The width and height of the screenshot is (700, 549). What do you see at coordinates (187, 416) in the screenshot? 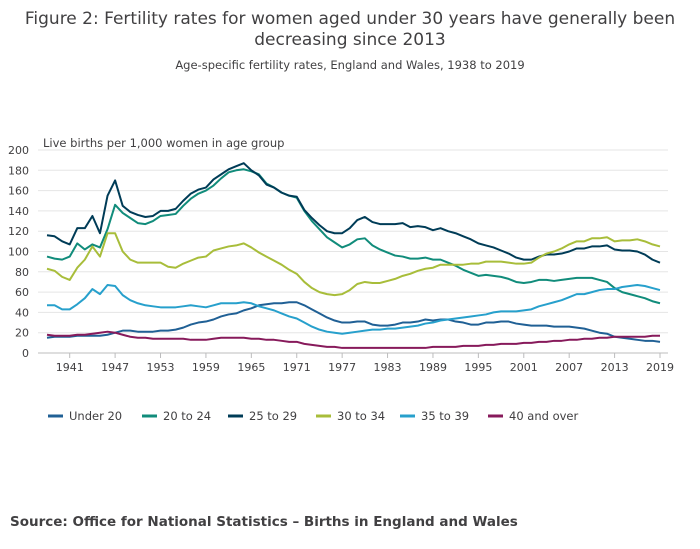
I see `legend-label: 20 to 24` at bounding box center [187, 416].